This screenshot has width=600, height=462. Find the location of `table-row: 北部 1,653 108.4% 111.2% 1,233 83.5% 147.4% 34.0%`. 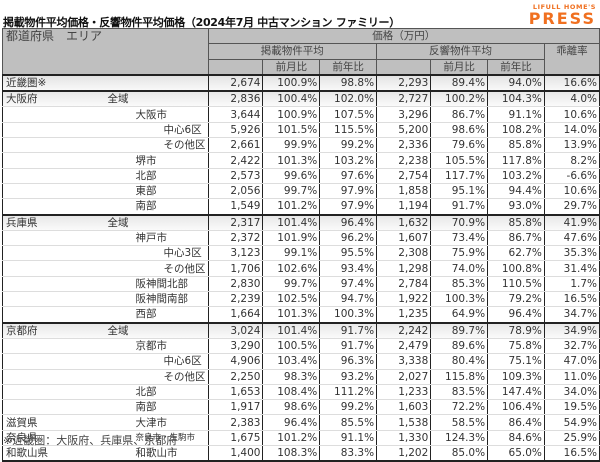

table-row: 北部 1,653 108.4% 111.2% 1,233 83.5% 147.4% 34.0% is located at coordinates (300, 392).